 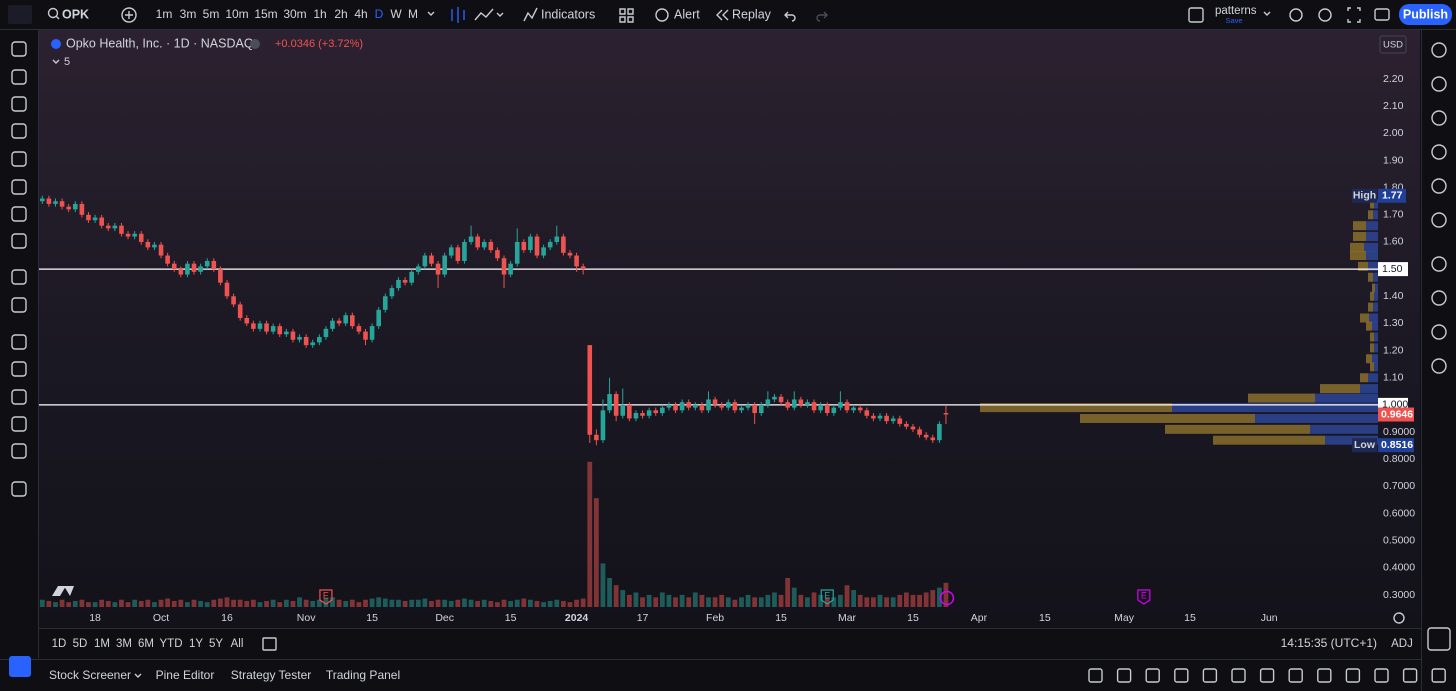 What do you see at coordinates (626, 15) in the screenshot?
I see `layouts-icon` at bounding box center [626, 15].